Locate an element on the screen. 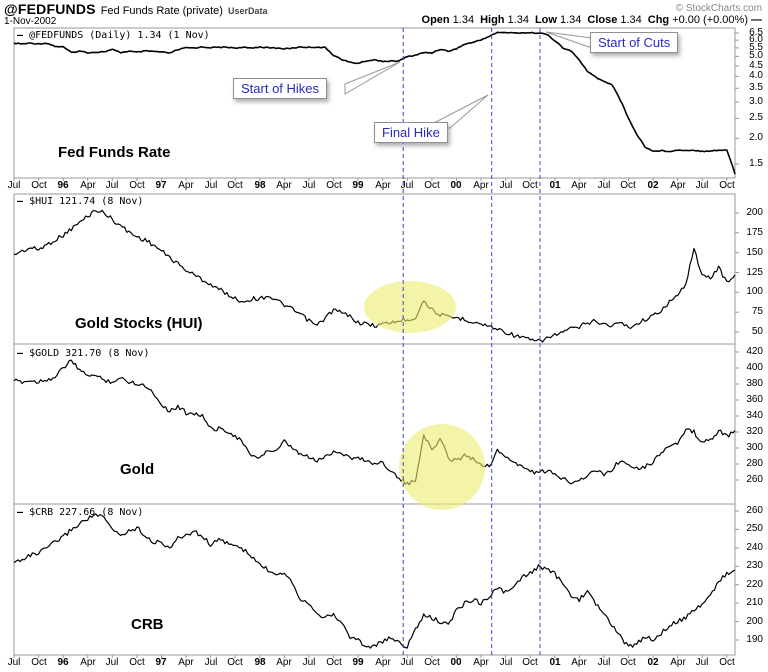 This screenshot has height=672, width=768. fed-y-tick-label: 2.0 is located at coordinates (756, 137).